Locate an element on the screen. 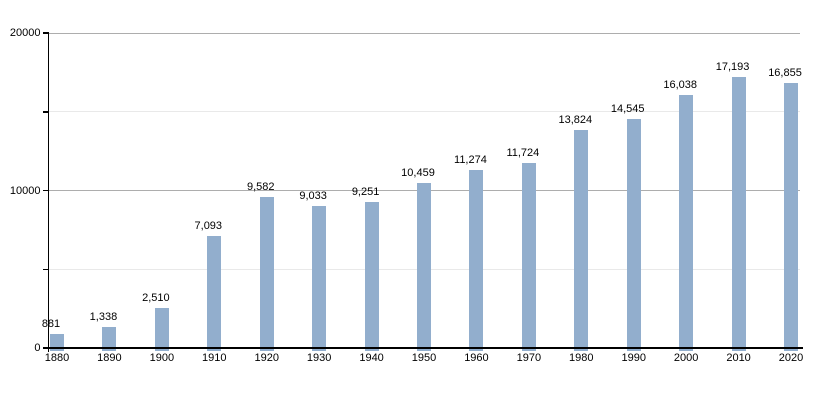 This screenshot has width=825, height=400. bar-1920 is located at coordinates (266, 274).